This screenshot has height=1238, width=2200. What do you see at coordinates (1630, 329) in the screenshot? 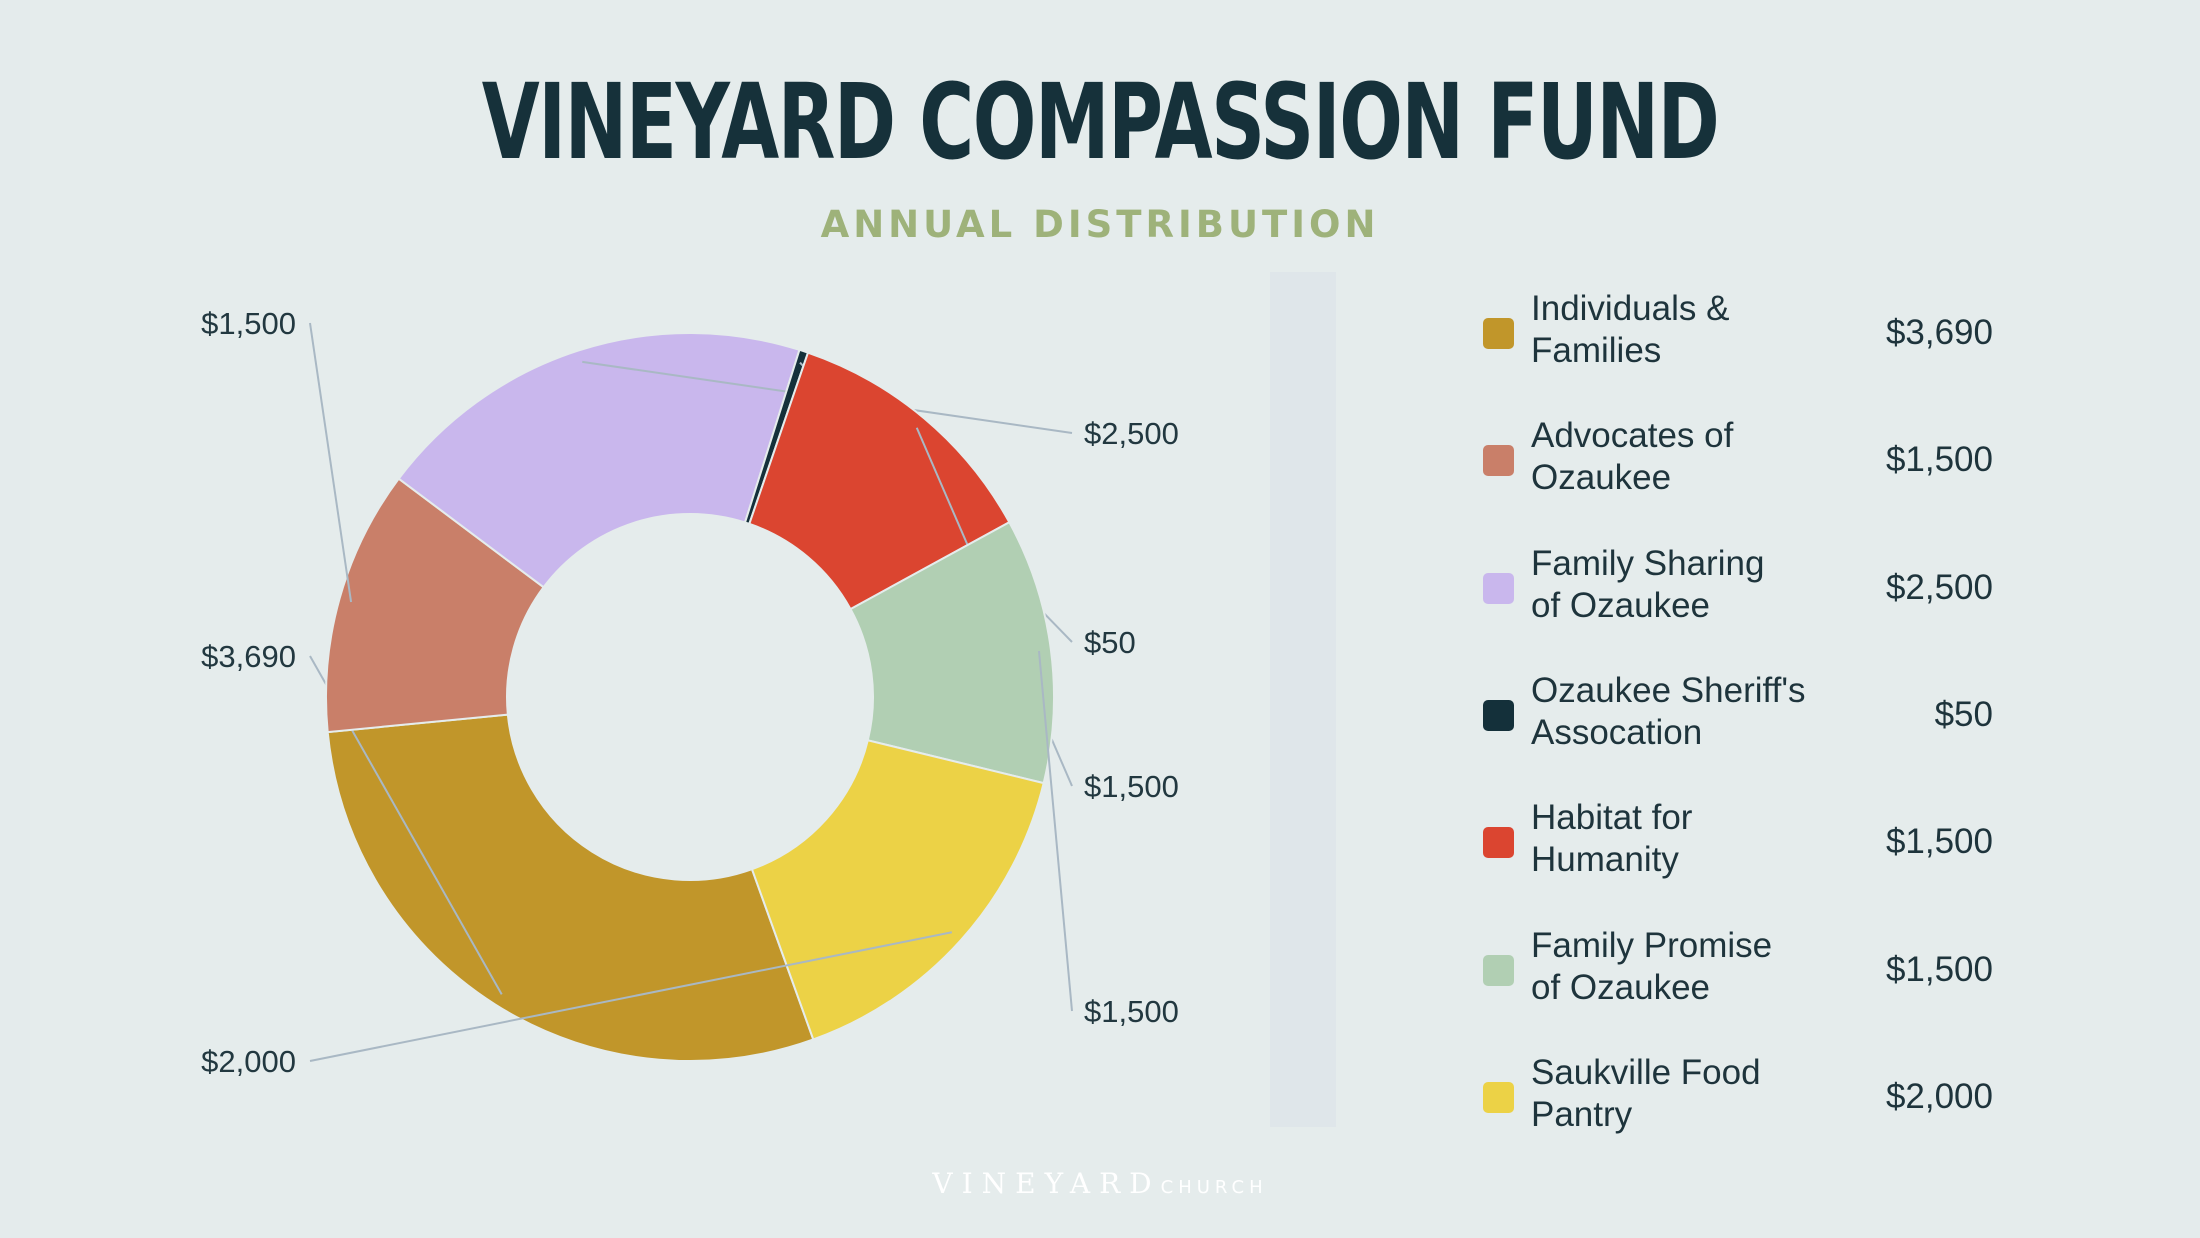
I see `legend-label: Individuals & Families` at bounding box center [1630, 329].